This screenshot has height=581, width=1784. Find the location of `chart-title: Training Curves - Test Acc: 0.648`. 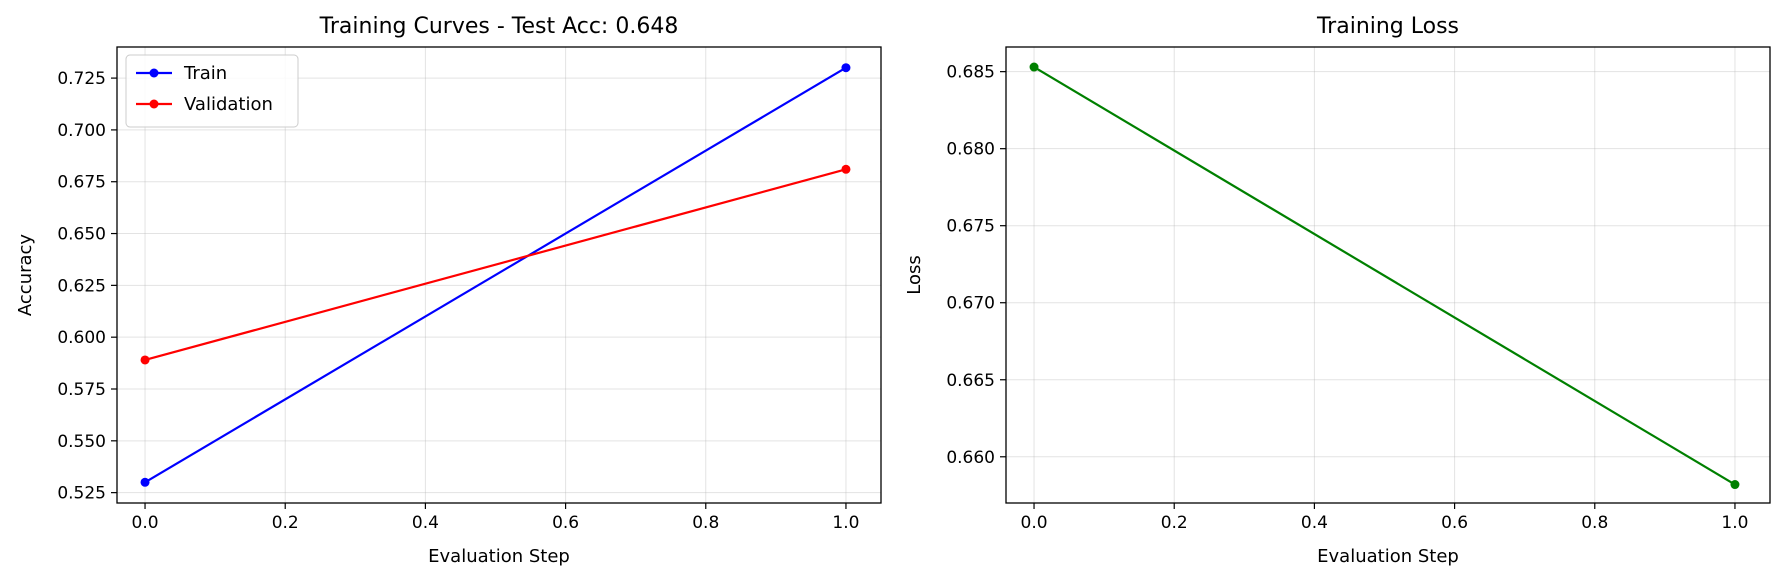

chart-title: Training Curves - Test Acc: 0.648 is located at coordinates (499, 26).